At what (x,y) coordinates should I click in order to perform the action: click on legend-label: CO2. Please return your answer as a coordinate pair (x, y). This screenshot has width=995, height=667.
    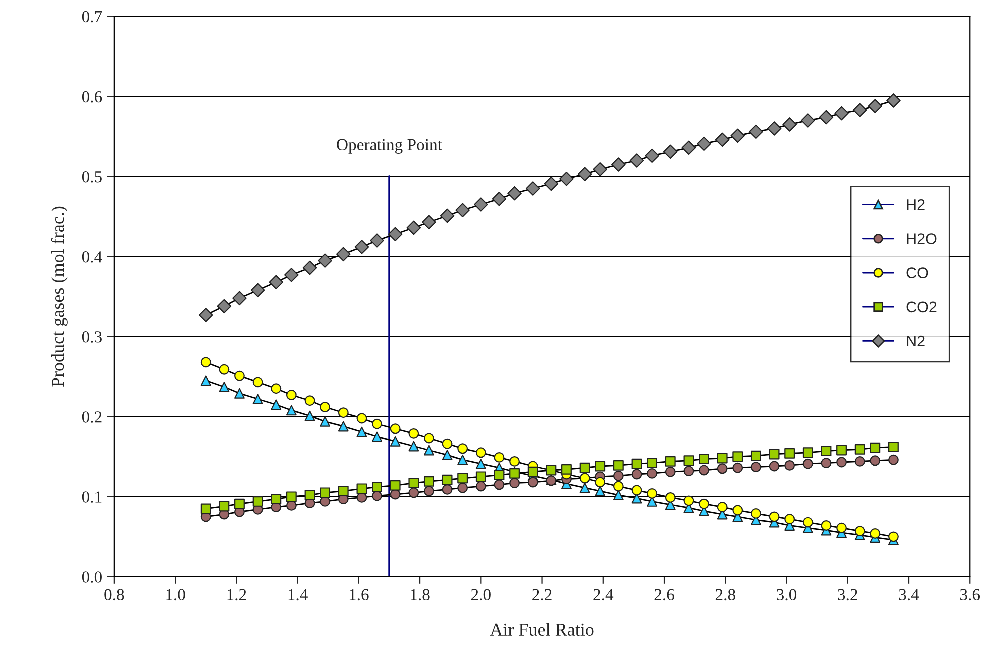
    Looking at the image, I should click on (921, 307).